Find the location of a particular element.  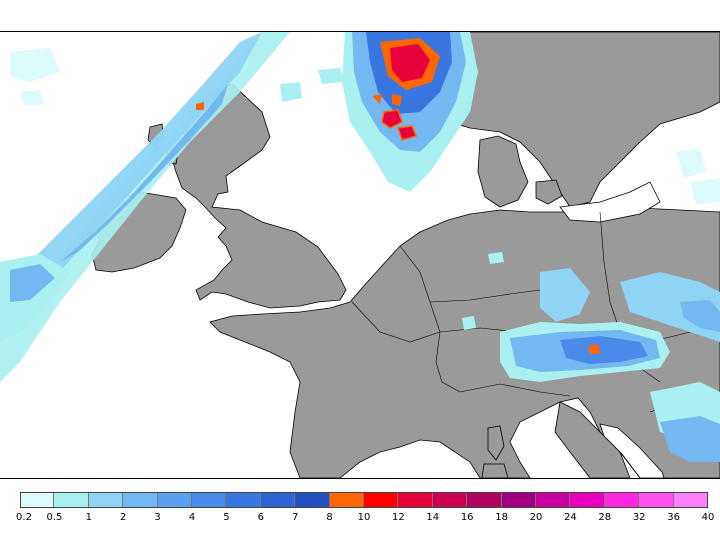

legend-tick-label: 6 is located at coordinates (260, 517).